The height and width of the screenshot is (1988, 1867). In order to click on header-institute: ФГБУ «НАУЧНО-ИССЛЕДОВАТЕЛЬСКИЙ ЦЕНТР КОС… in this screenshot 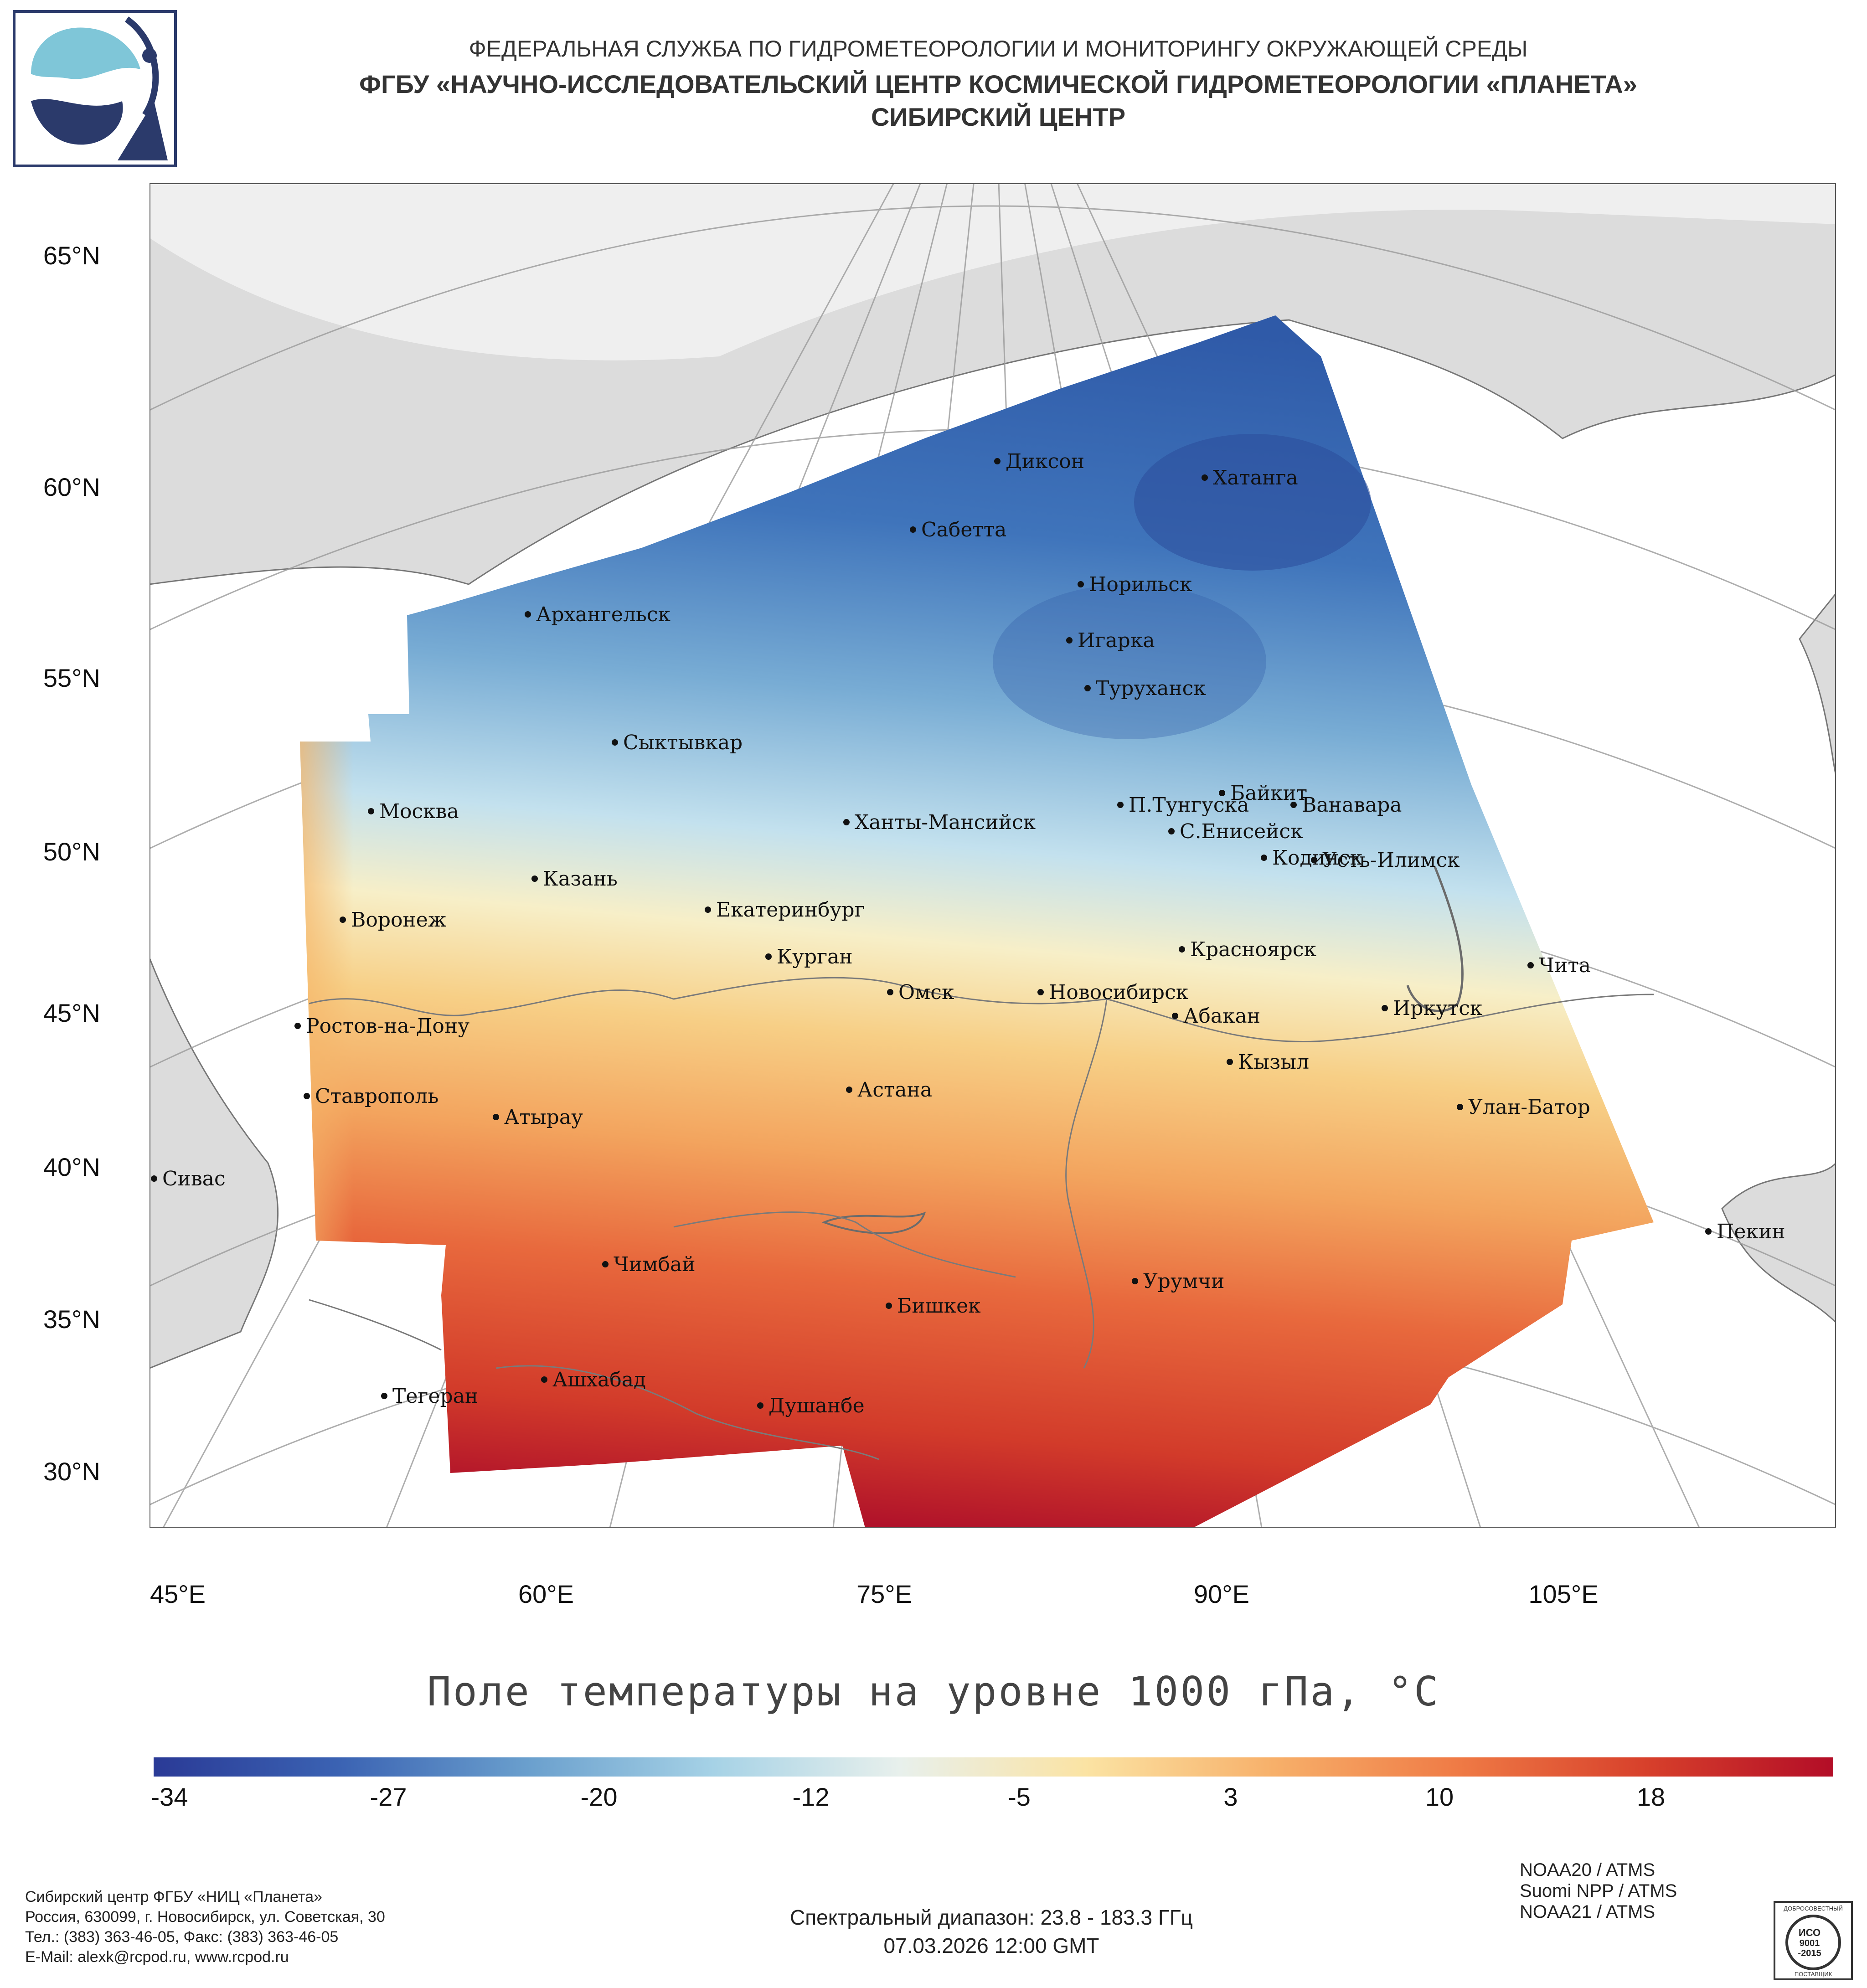, I will do `click(998, 84)`.